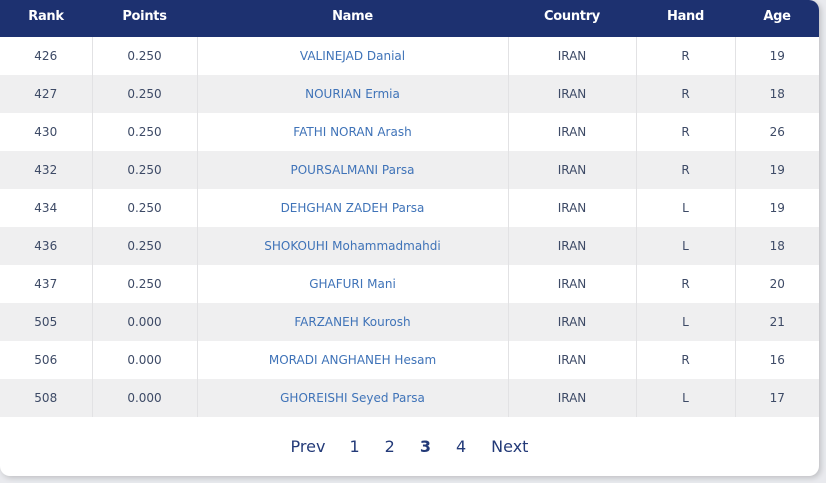  What do you see at coordinates (46, 322) in the screenshot?
I see `cell-rank: 505` at bounding box center [46, 322].